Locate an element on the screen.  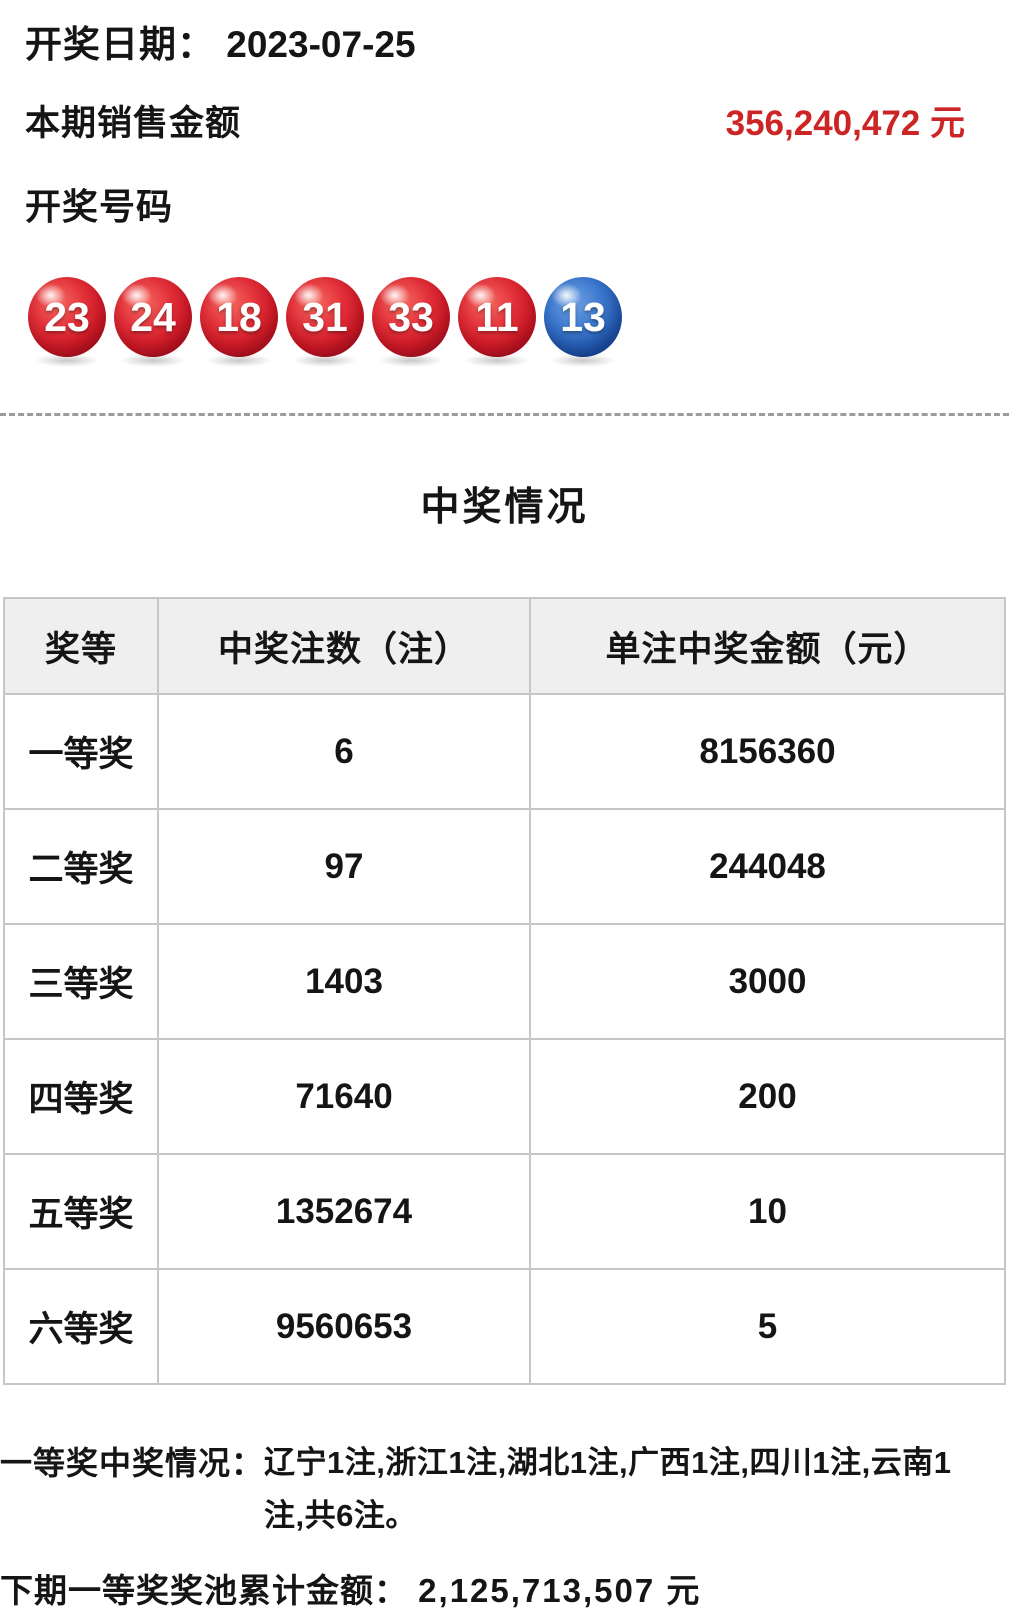
sales-amount: 356,240,472 元 is located at coordinates (845, 123).